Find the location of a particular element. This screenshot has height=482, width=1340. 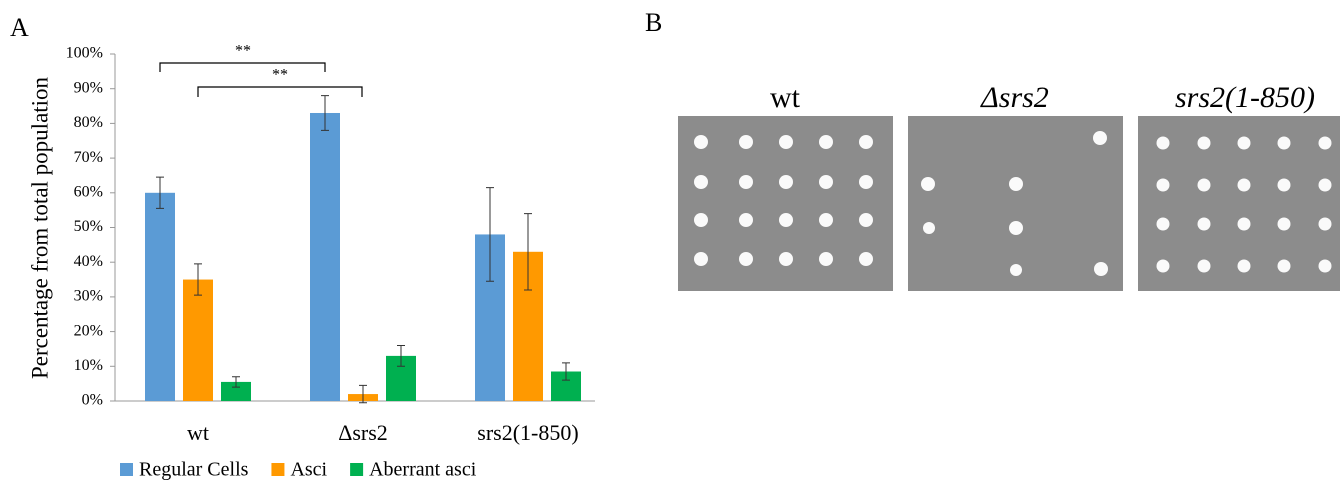

y-tick-label: 0% is located at coordinates (92, 400).